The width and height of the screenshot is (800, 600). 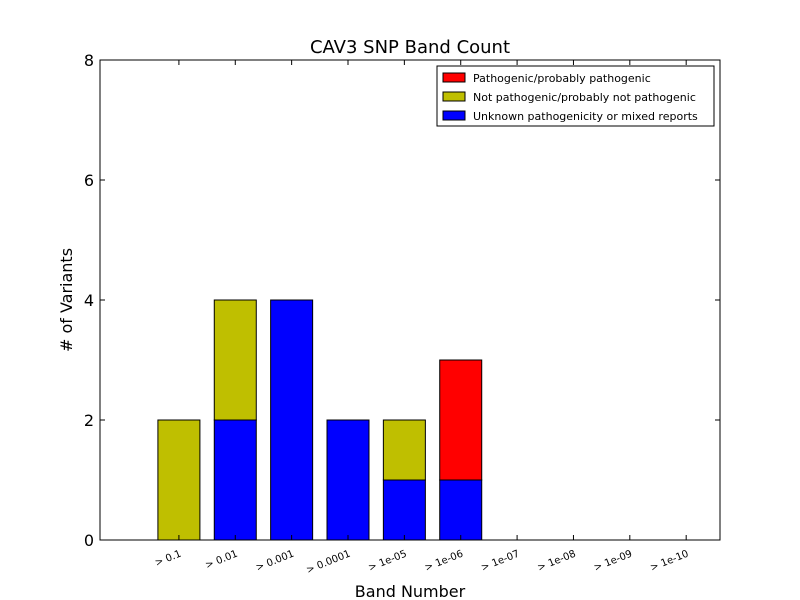 What do you see at coordinates (89, 420) in the screenshot?
I see `ytick-label-1: 2` at bounding box center [89, 420].